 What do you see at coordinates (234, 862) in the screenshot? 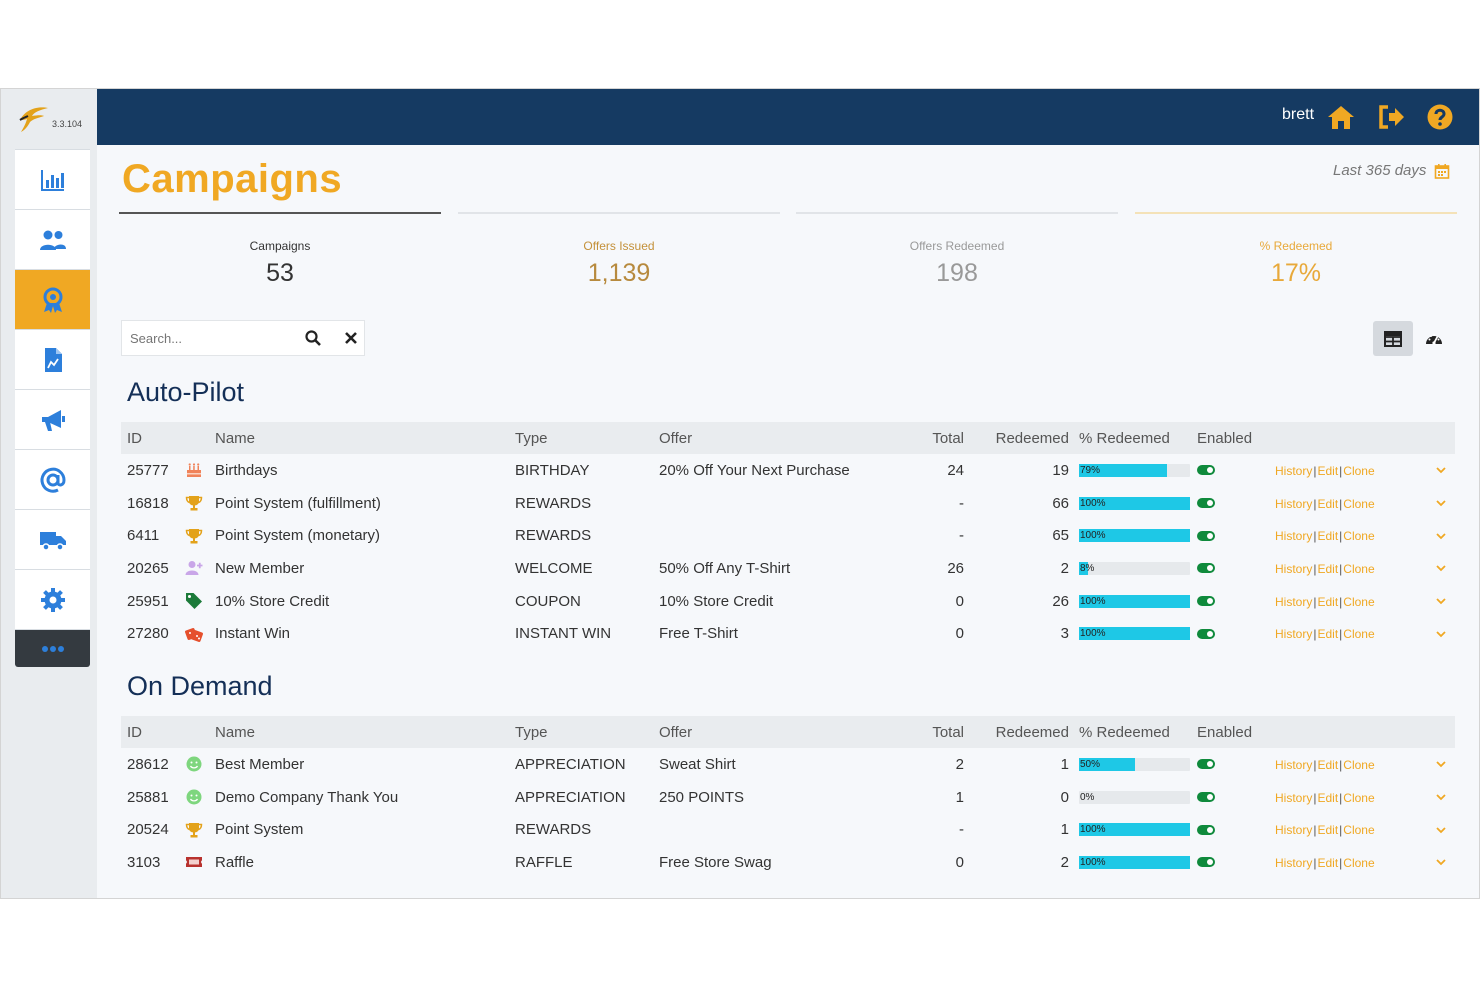
I see `campaign-name: Raffle` at bounding box center [234, 862].